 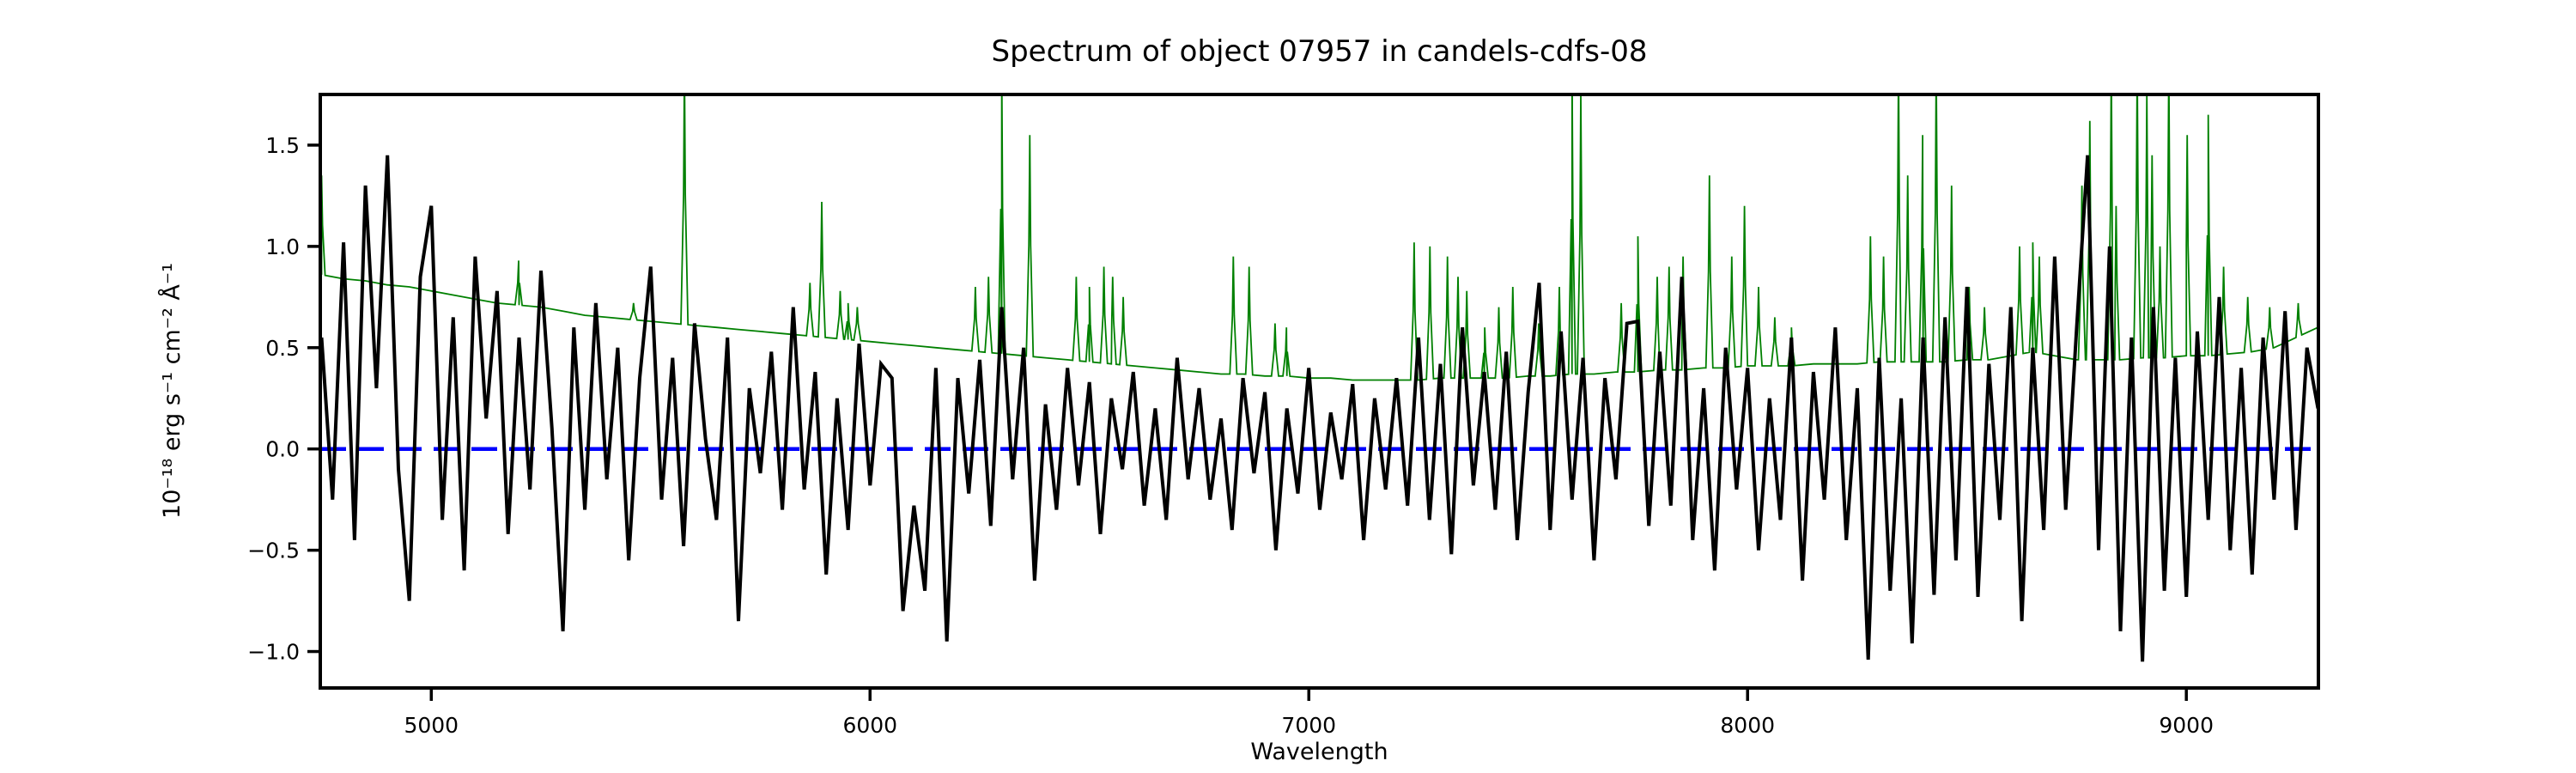 I want to click on x-tick-label: 5000, so click(x=431, y=725).